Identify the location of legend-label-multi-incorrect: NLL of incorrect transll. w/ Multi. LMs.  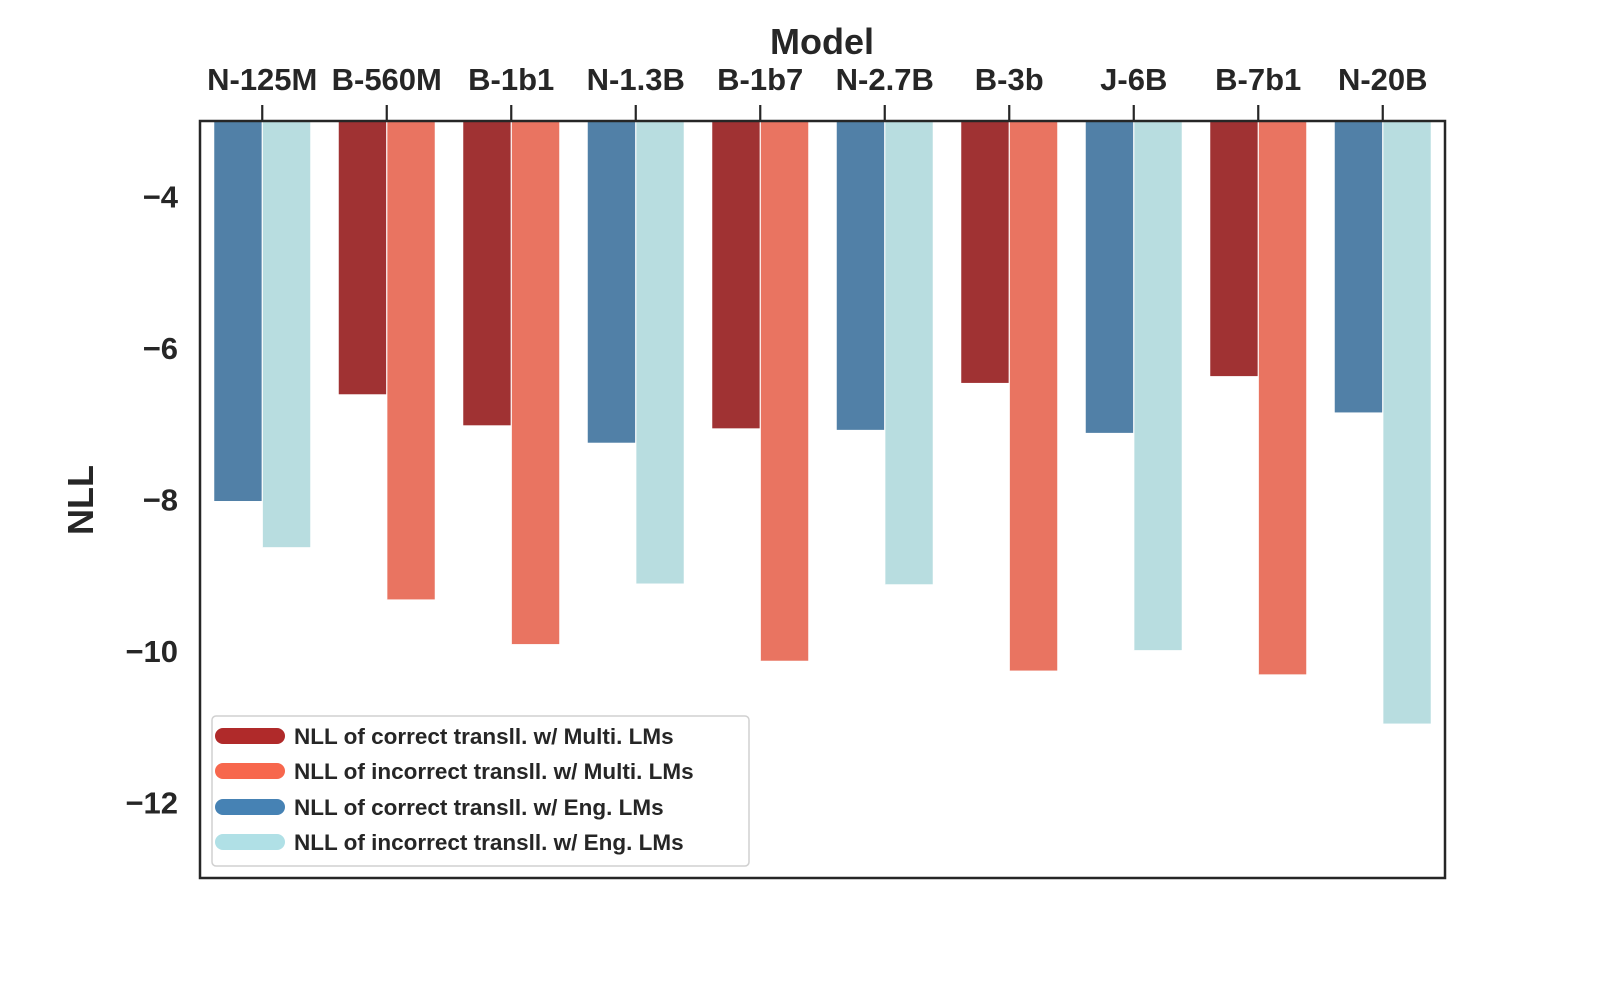
(494, 771).